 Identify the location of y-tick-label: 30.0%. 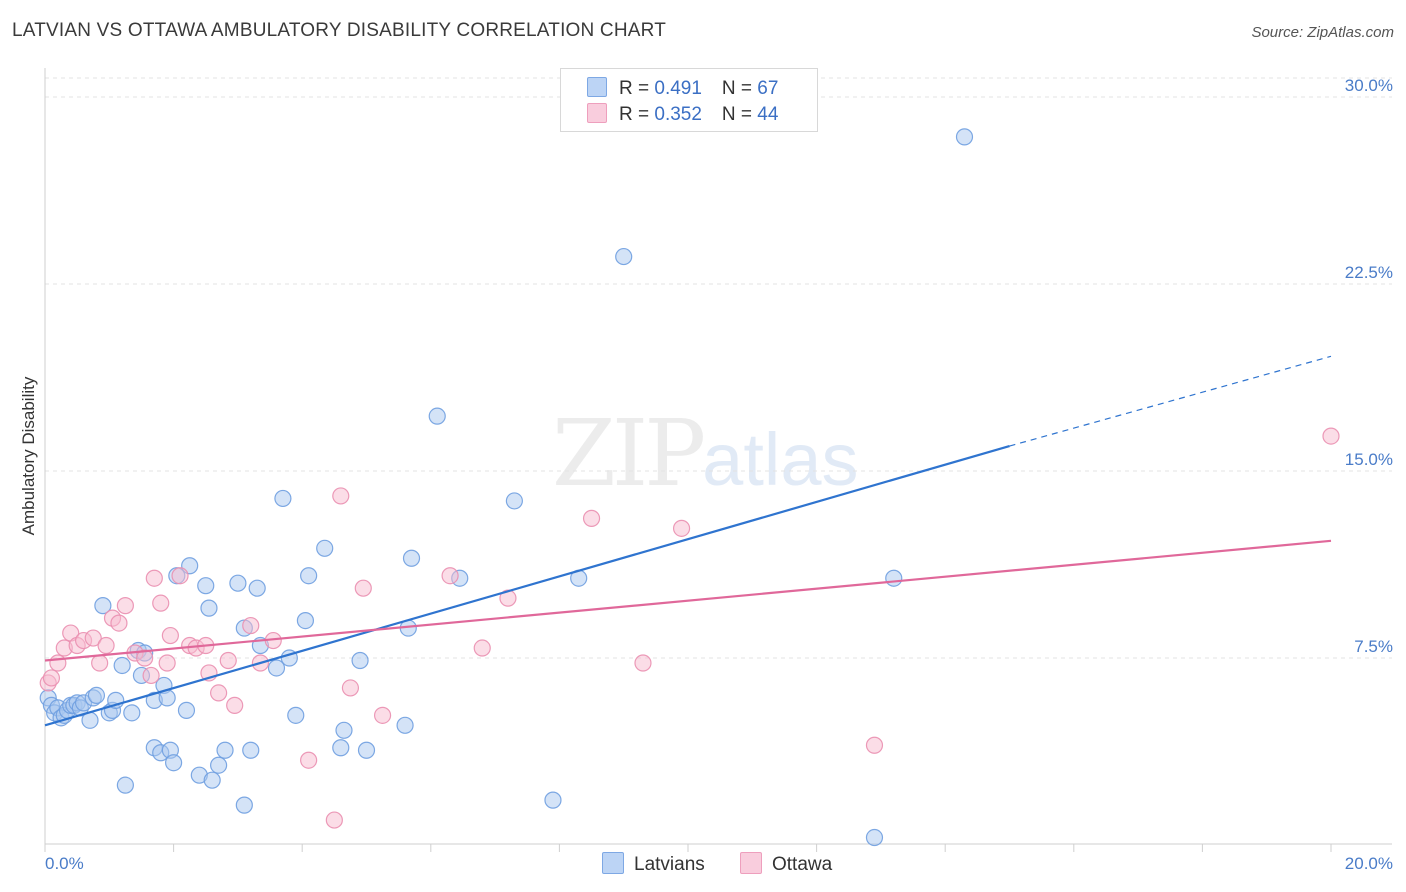
(1369, 85).